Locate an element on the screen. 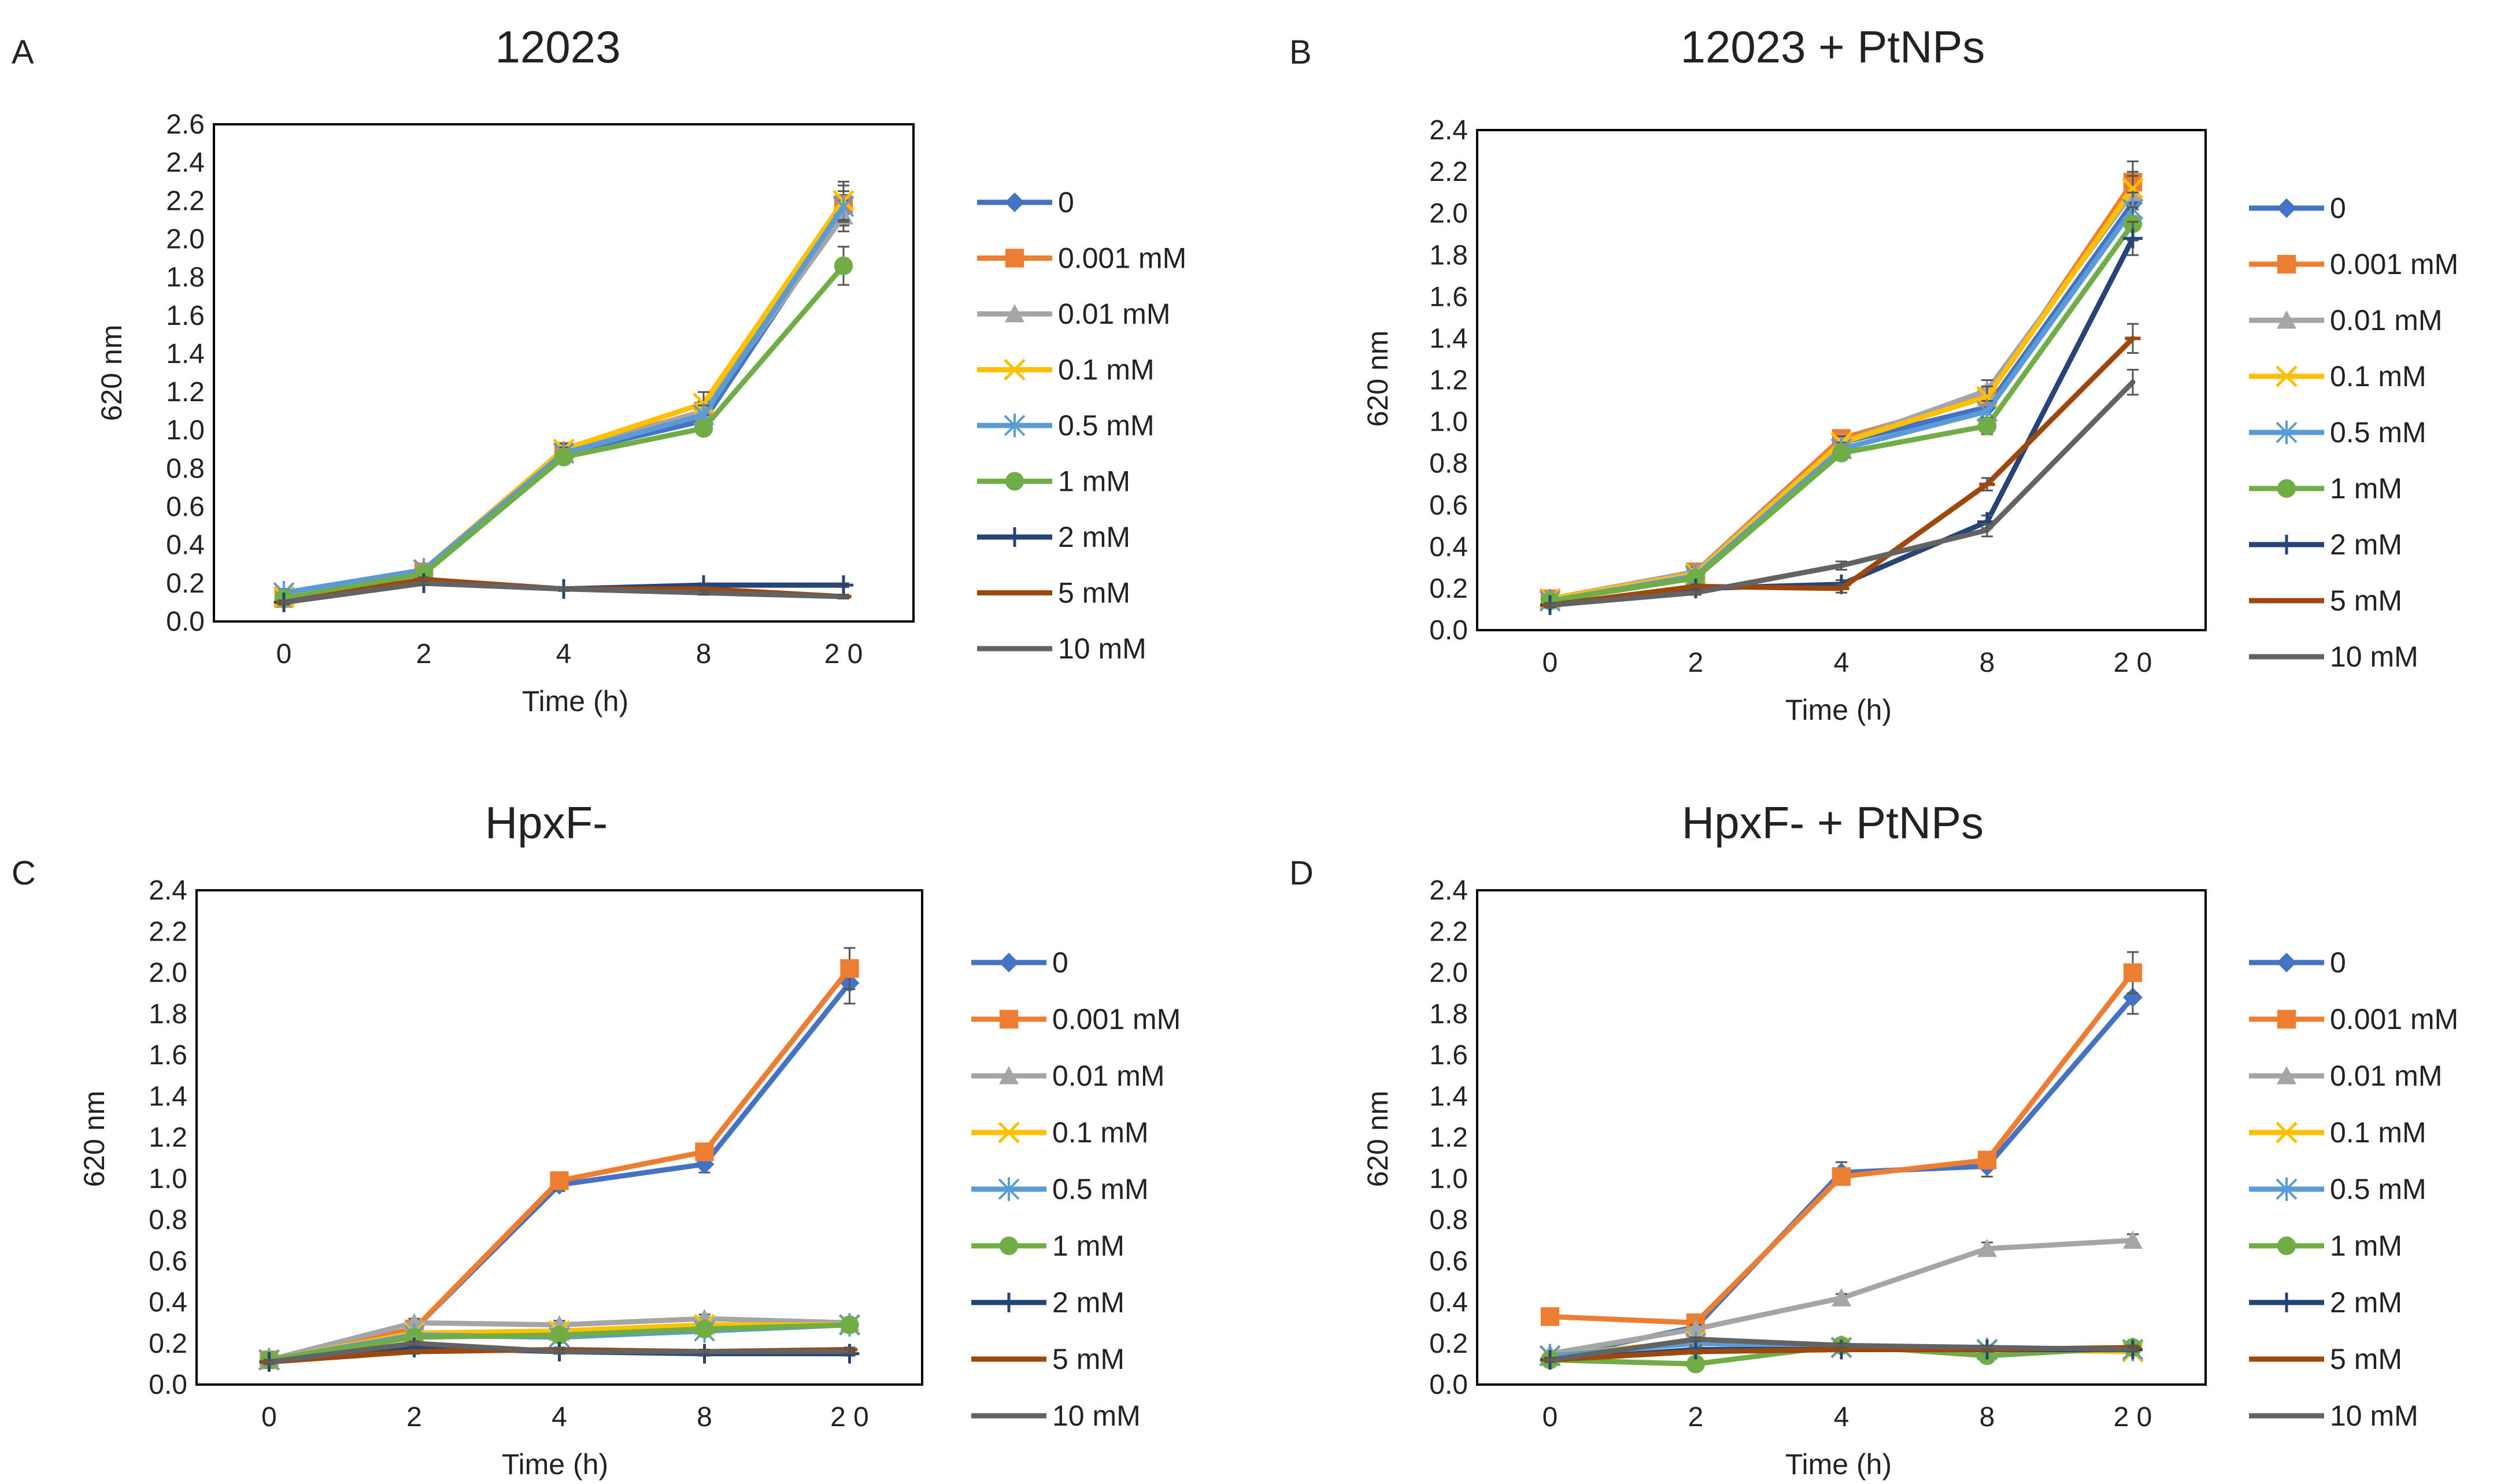 The width and height of the screenshot is (2497, 1484). y-tick-label: 0.8 is located at coordinates (1448, 464).